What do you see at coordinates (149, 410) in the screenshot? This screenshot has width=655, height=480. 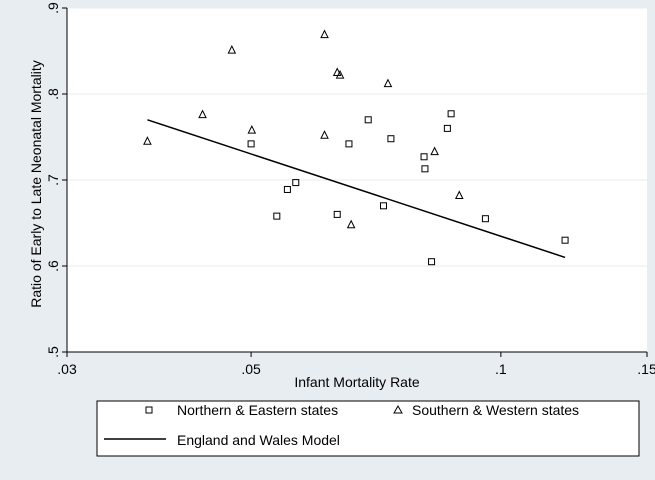 I see `legend-marker-northern-eastern` at bounding box center [149, 410].